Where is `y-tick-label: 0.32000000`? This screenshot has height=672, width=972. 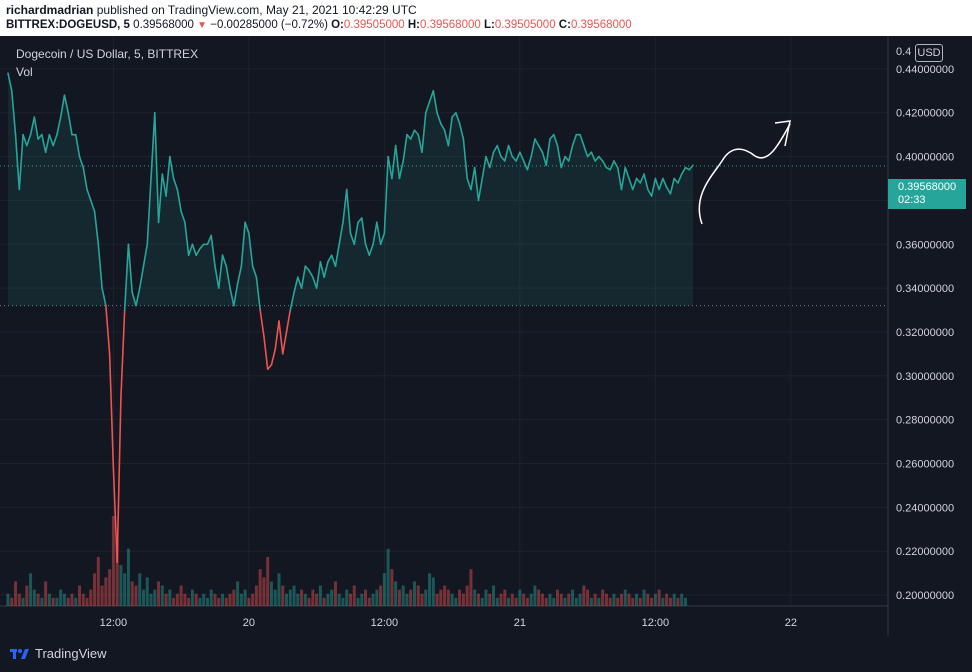 y-tick-label: 0.32000000 is located at coordinates (925, 333).